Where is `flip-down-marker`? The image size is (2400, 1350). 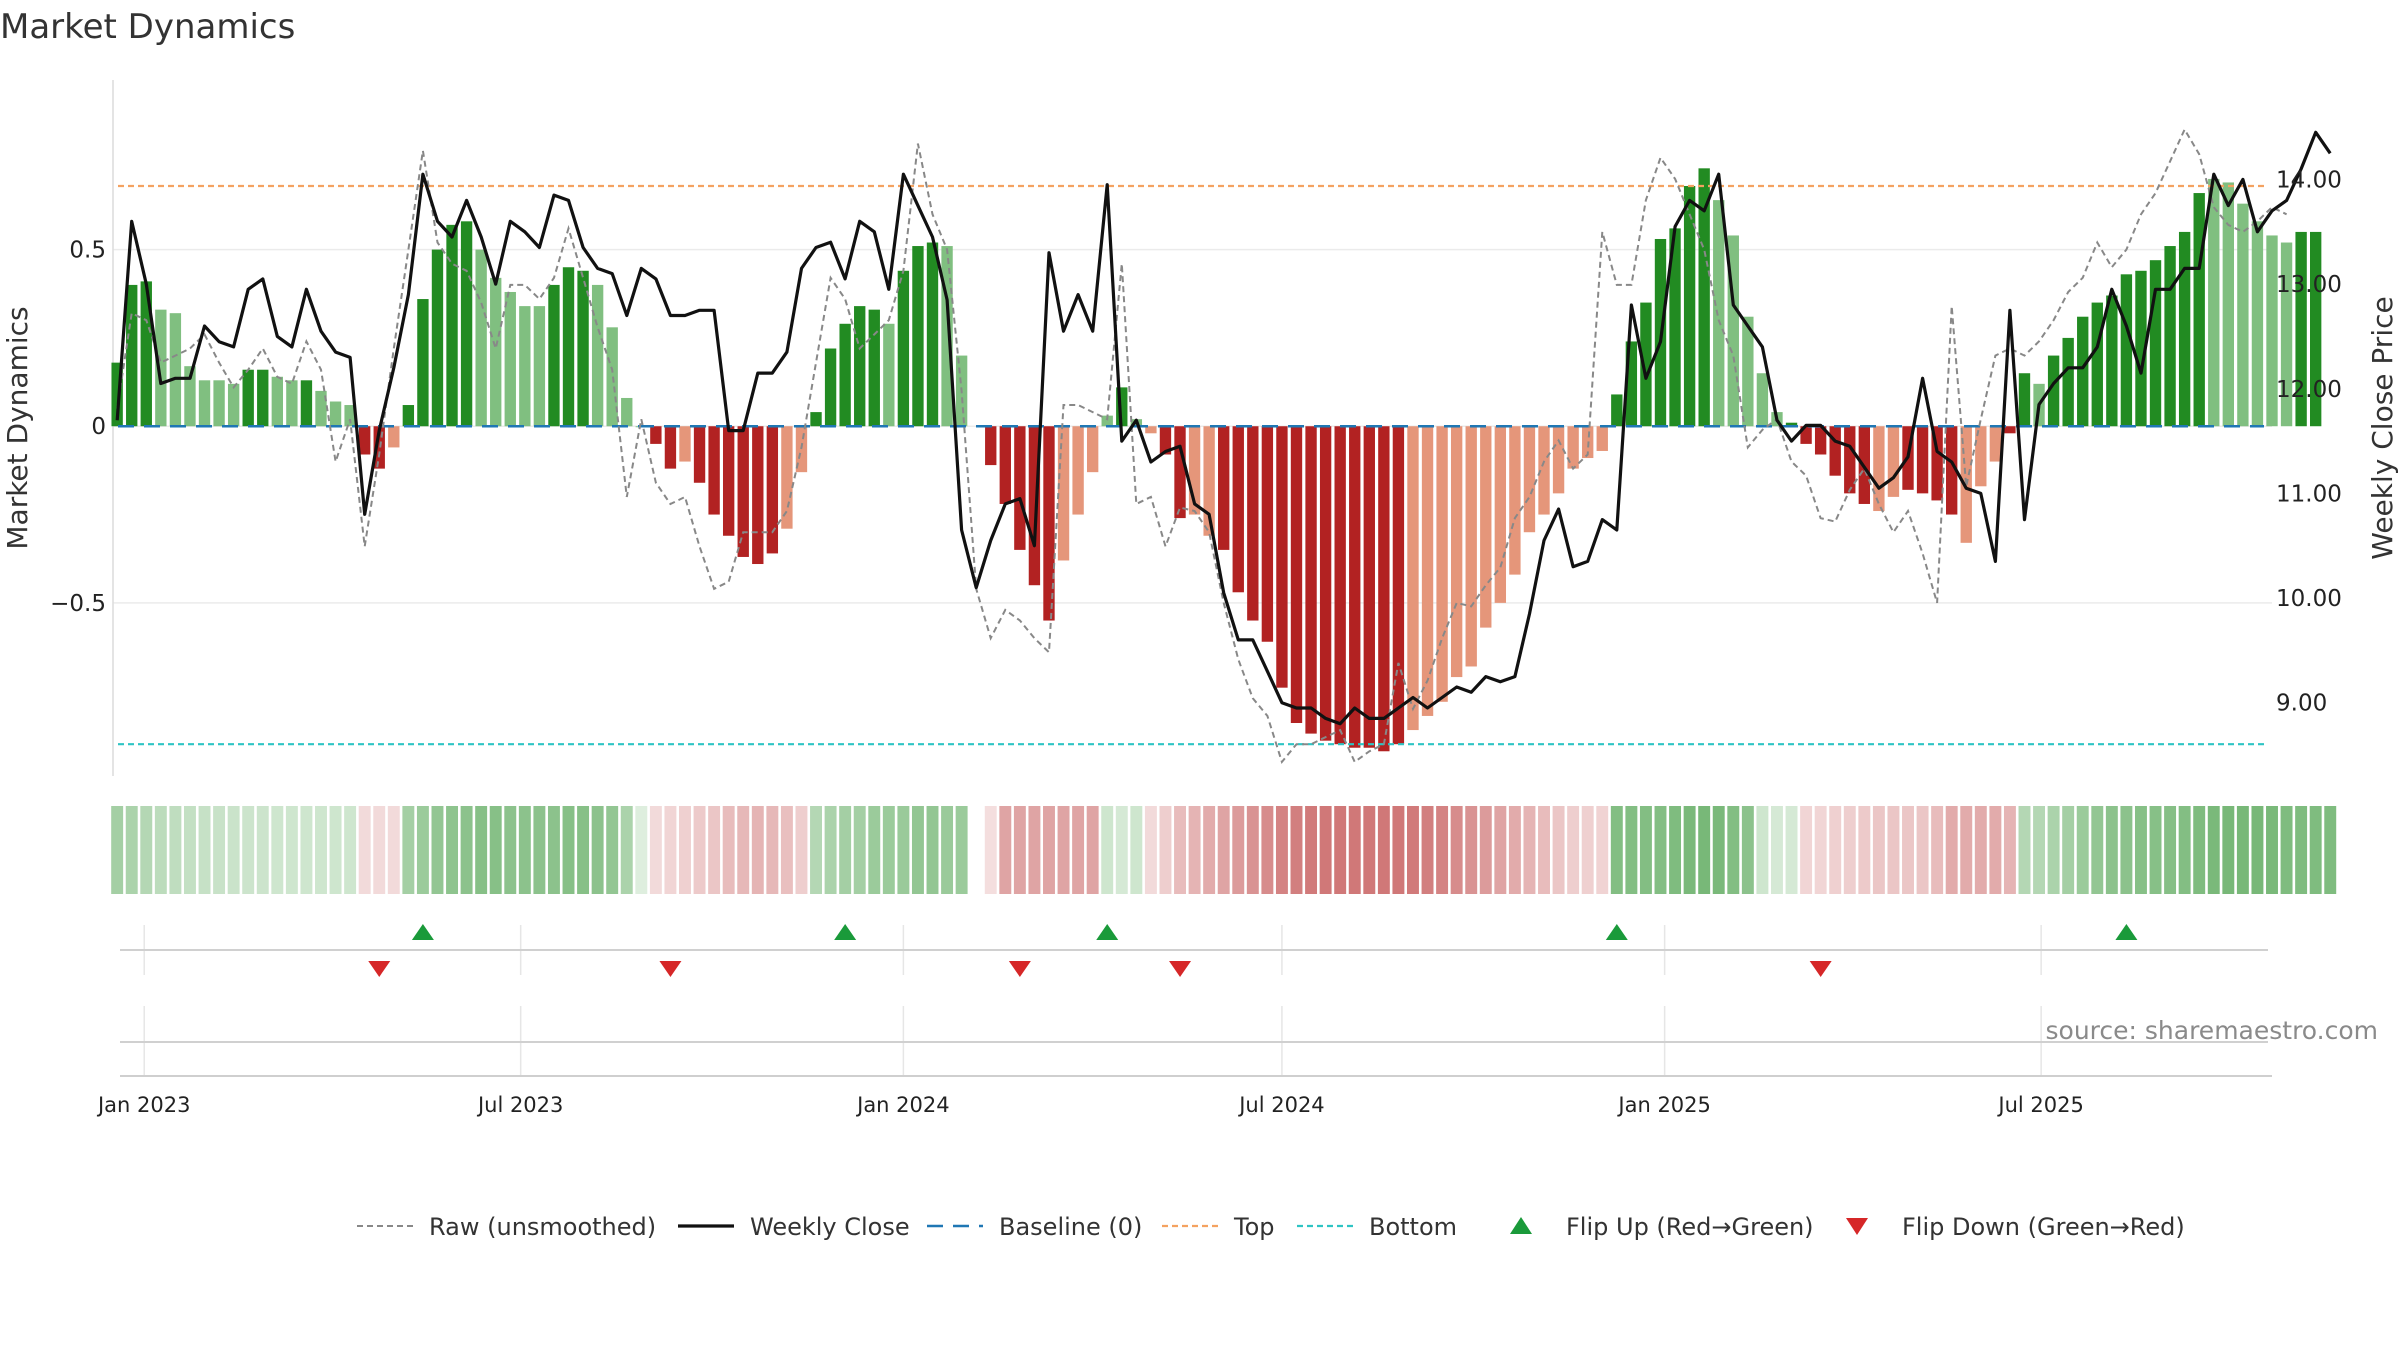 flip-down-marker is located at coordinates (1019, 969).